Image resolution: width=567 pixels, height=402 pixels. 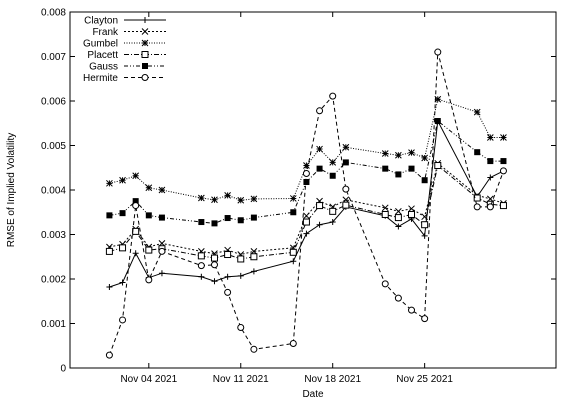 I want to click on x-tick-label: Nov 04 2021, so click(x=148, y=379).